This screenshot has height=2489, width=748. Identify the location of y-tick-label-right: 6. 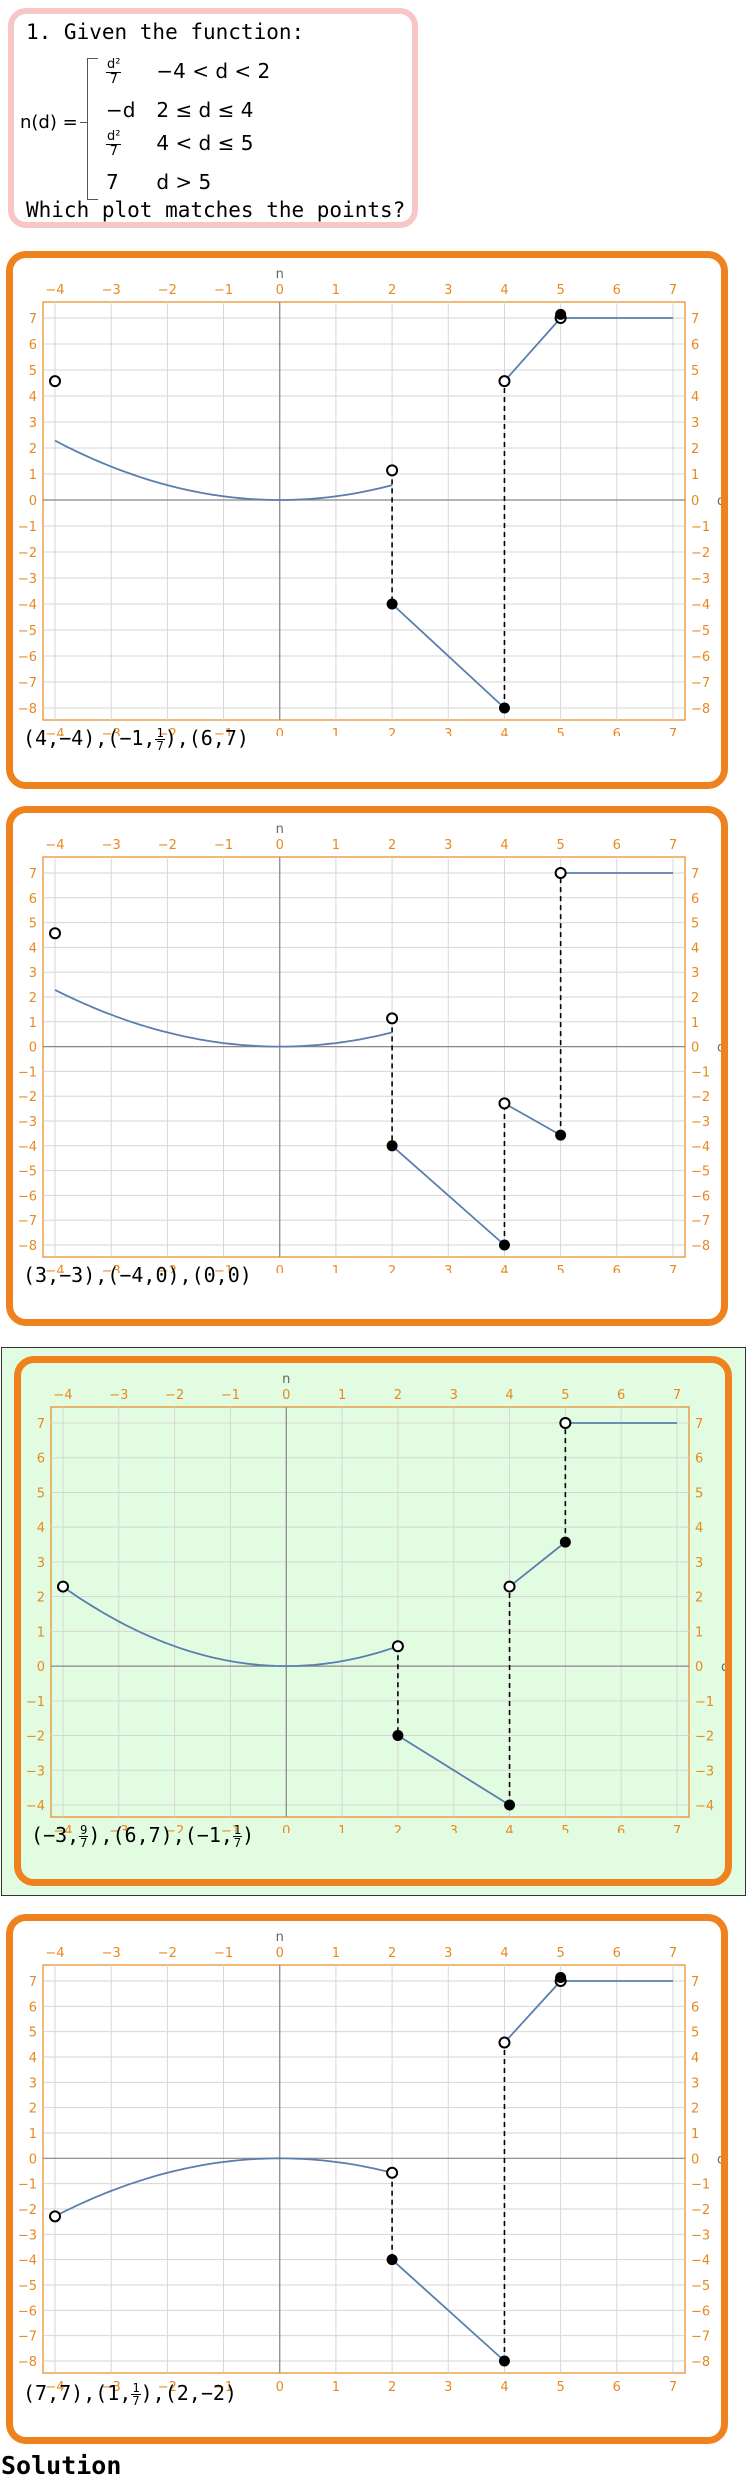
(695, 345).